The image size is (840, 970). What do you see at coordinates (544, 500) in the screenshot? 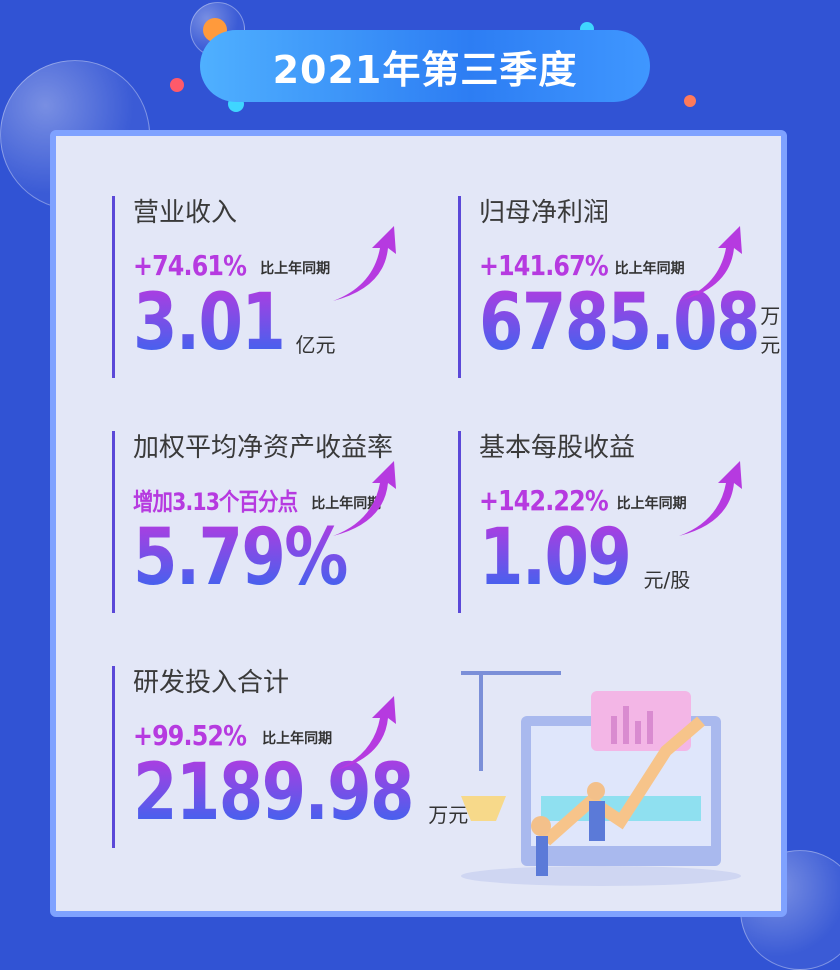
I see `metric-change: +142.22%` at bounding box center [544, 500].